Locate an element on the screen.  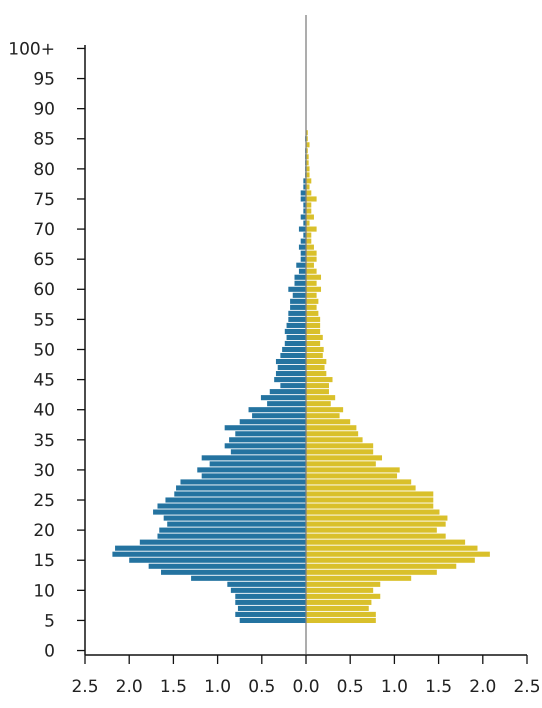
y-tick-label: 85 is located at coordinates (44, 140).